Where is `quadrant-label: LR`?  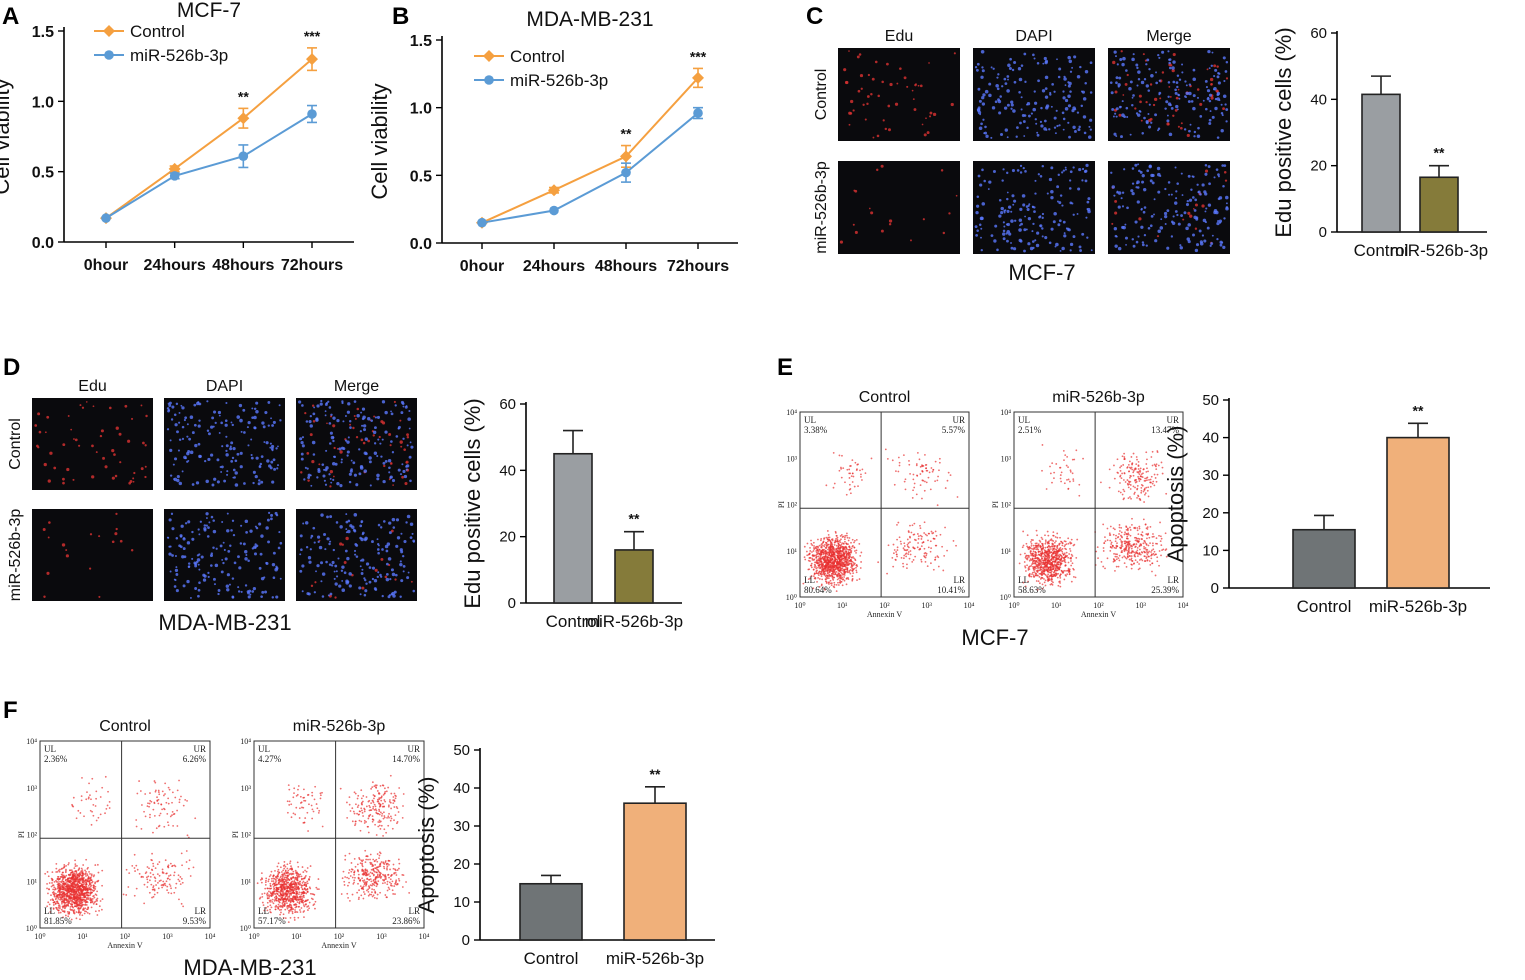 quadrant-label: LR is located at coordinates (1173, 580).